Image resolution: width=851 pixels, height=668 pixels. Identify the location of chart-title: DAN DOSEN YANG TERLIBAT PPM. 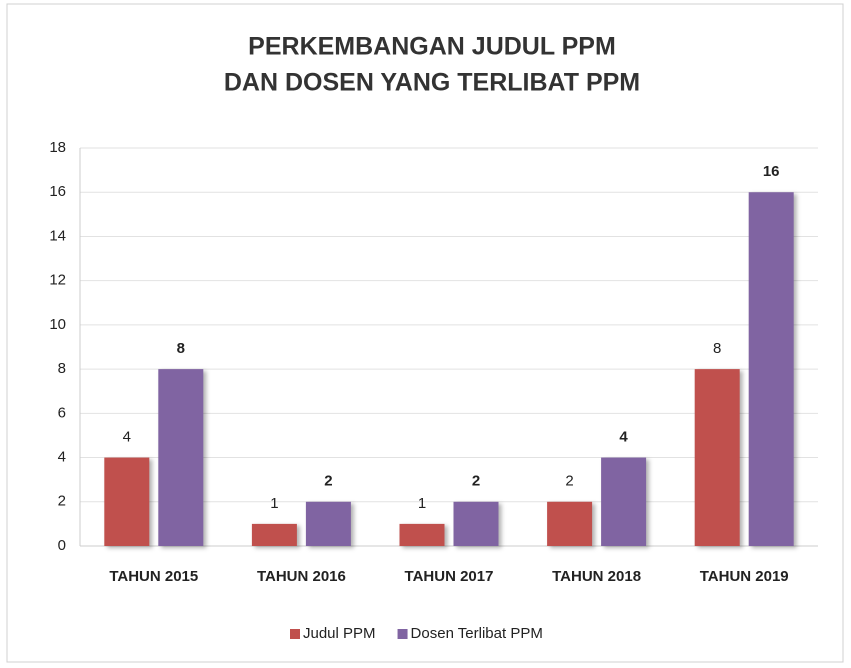
(432, 83).